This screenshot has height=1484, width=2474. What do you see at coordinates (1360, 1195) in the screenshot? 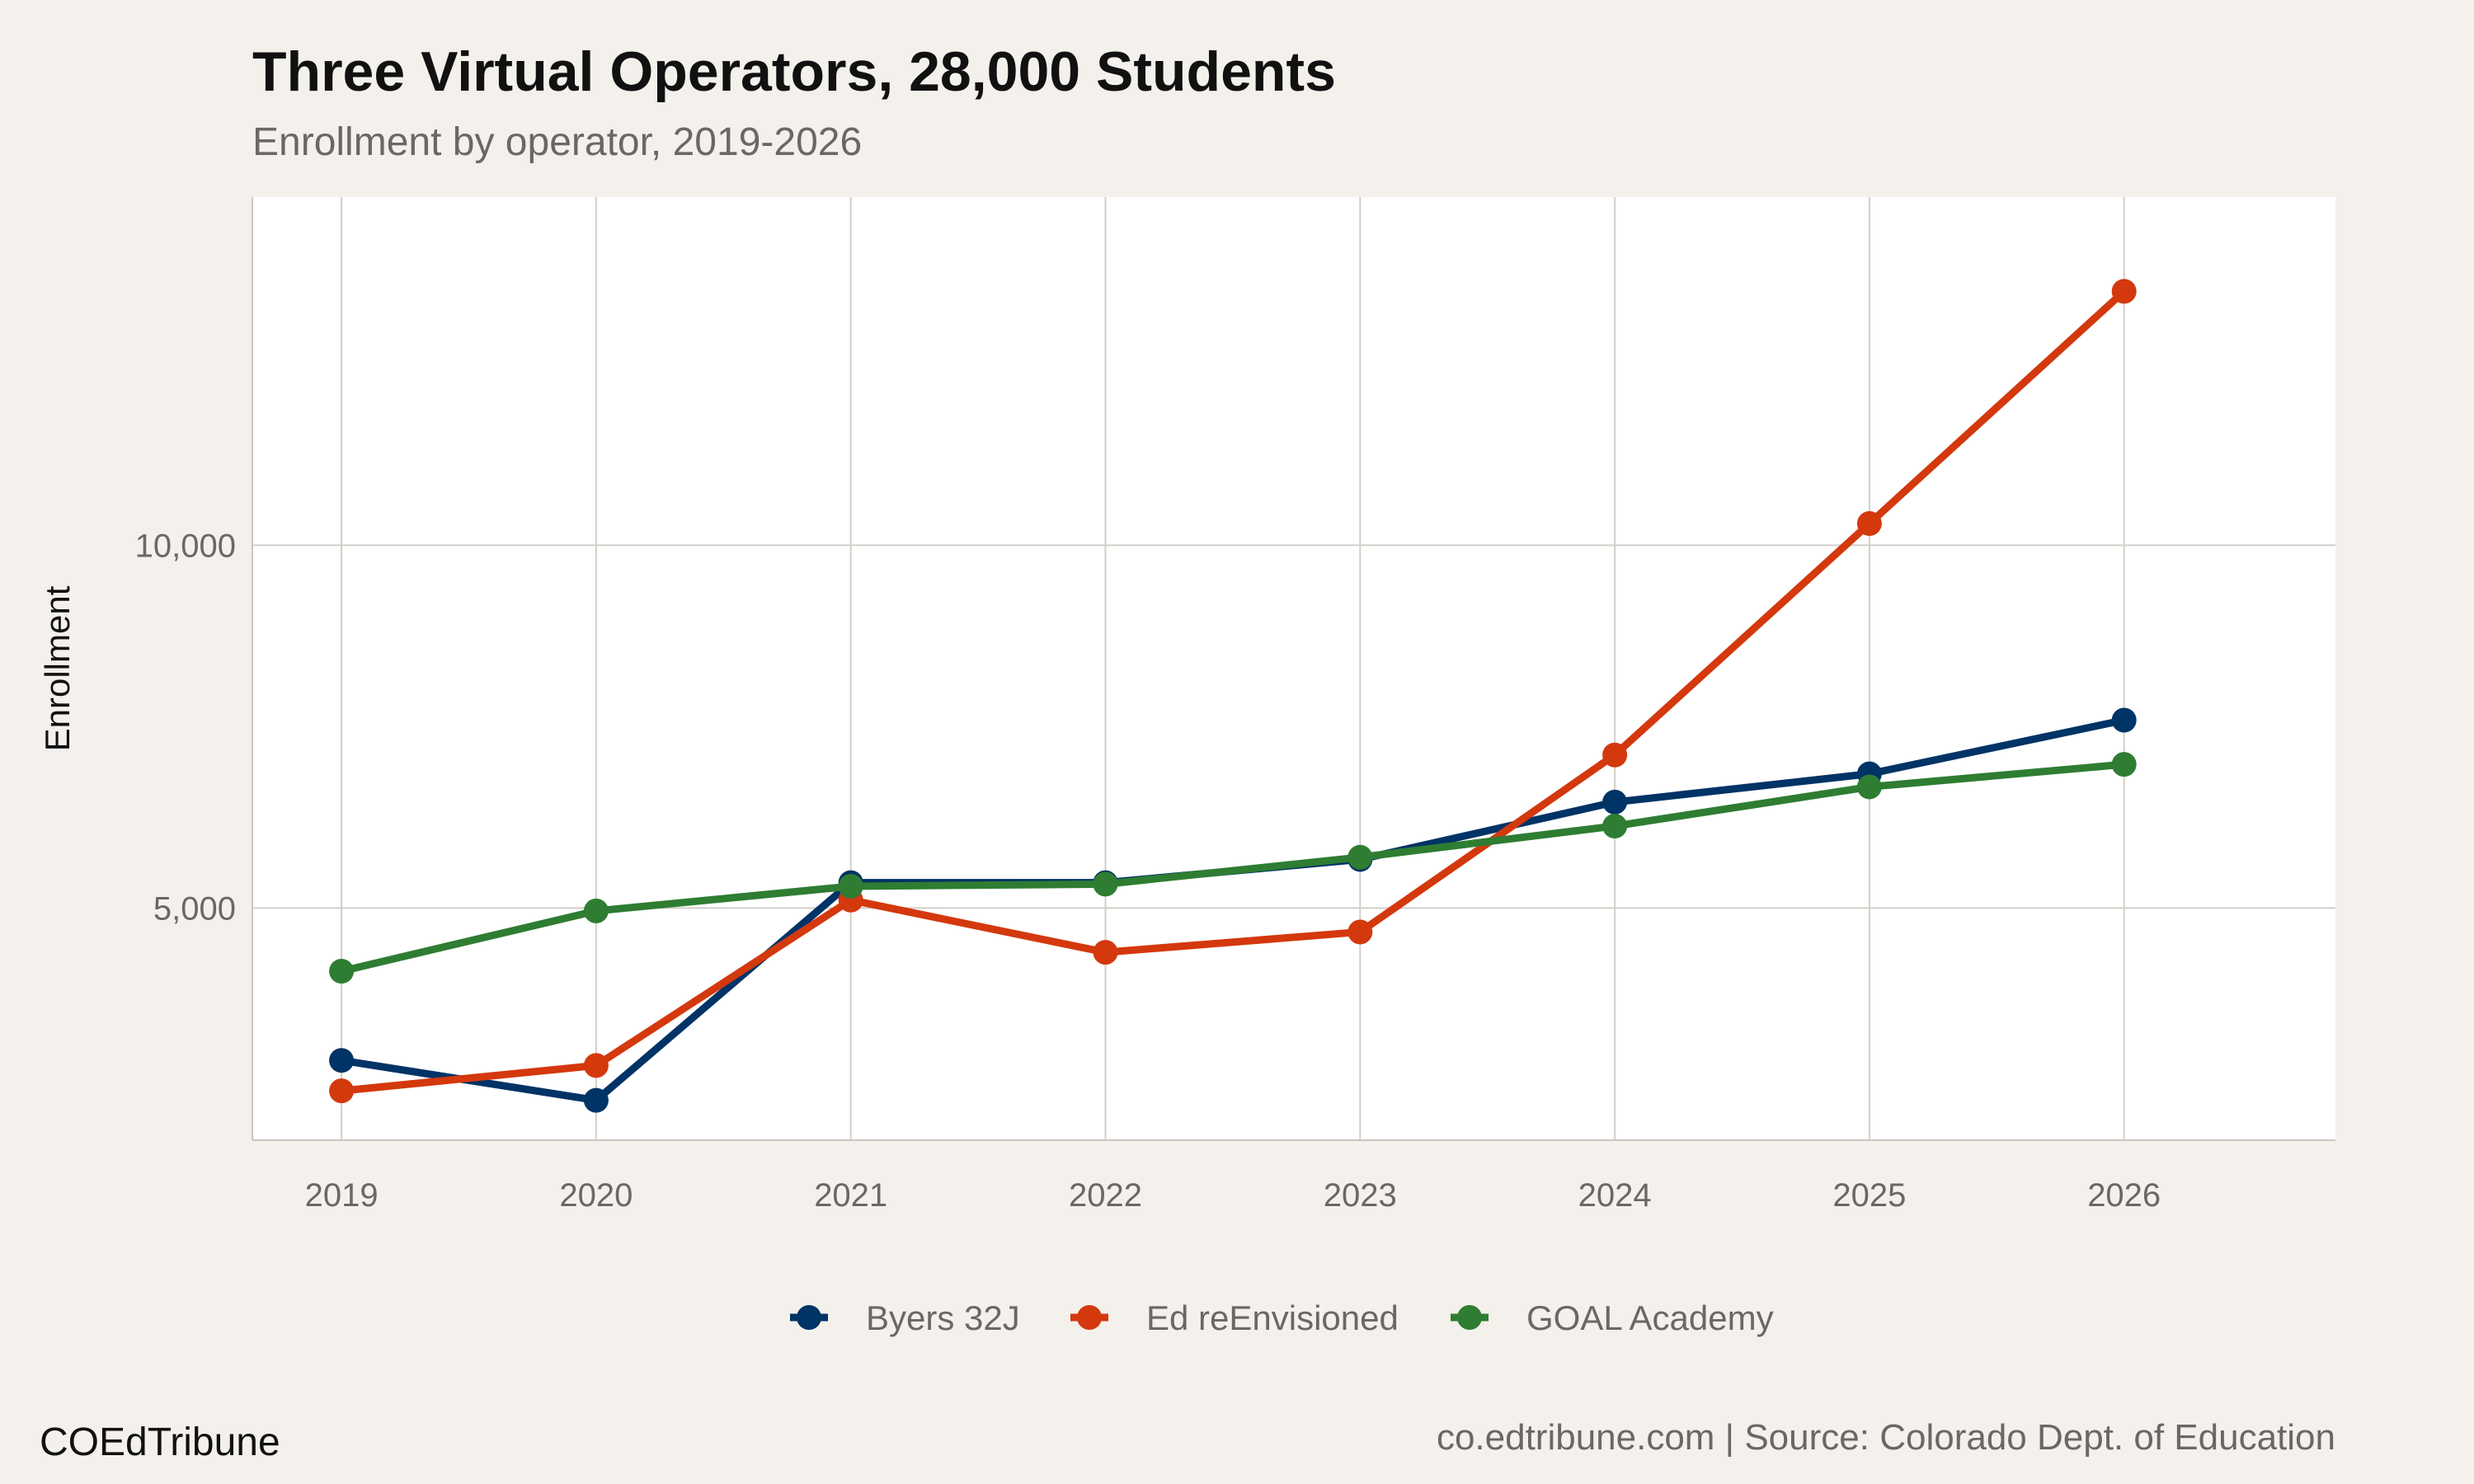
I see `x-tick-label: 2023` at bounding box center [1360, 1195].